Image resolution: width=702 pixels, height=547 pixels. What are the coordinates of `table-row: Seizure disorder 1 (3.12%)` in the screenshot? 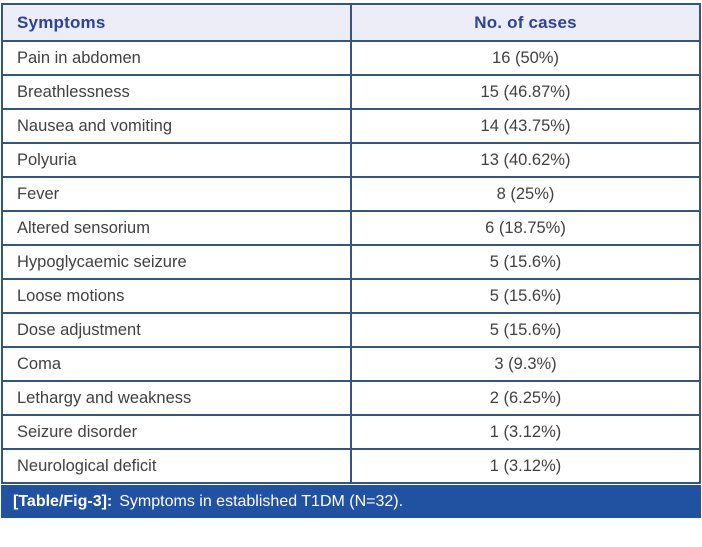 It's located at (351, 432).